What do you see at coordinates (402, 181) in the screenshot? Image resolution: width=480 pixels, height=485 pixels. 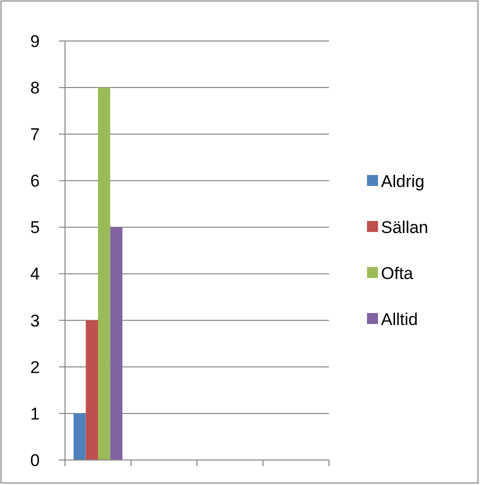 I see `legend-label: Aldrig` at bounding box center [402, 181].